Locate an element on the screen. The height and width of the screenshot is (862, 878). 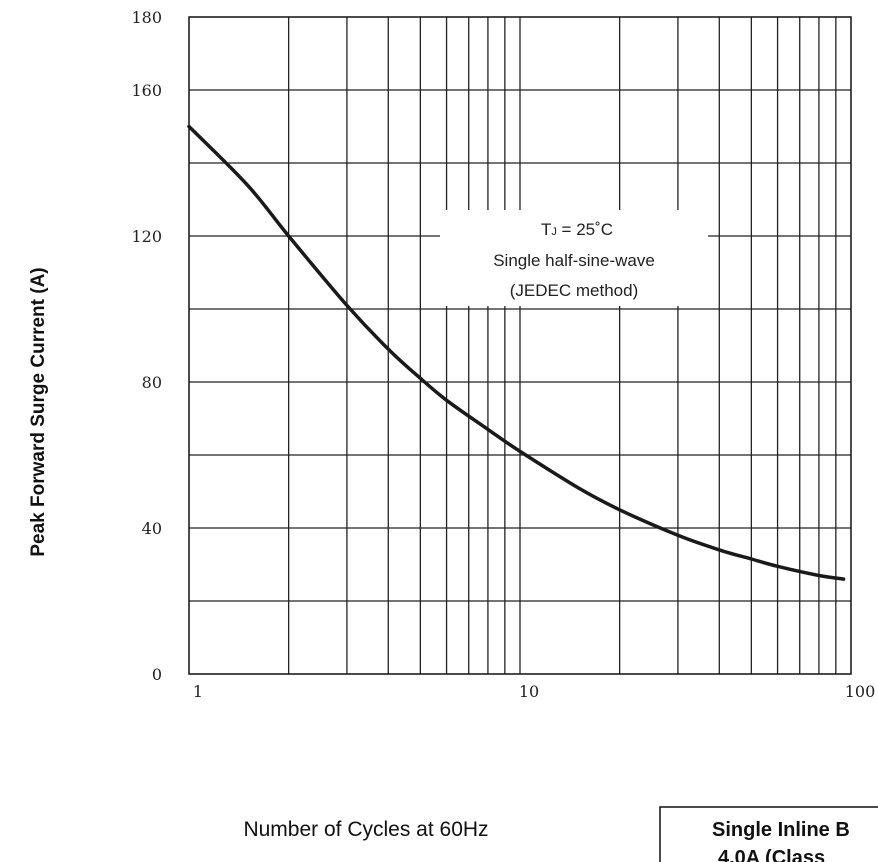
y-tick-label: 120 is located at coordinates (146, 236).